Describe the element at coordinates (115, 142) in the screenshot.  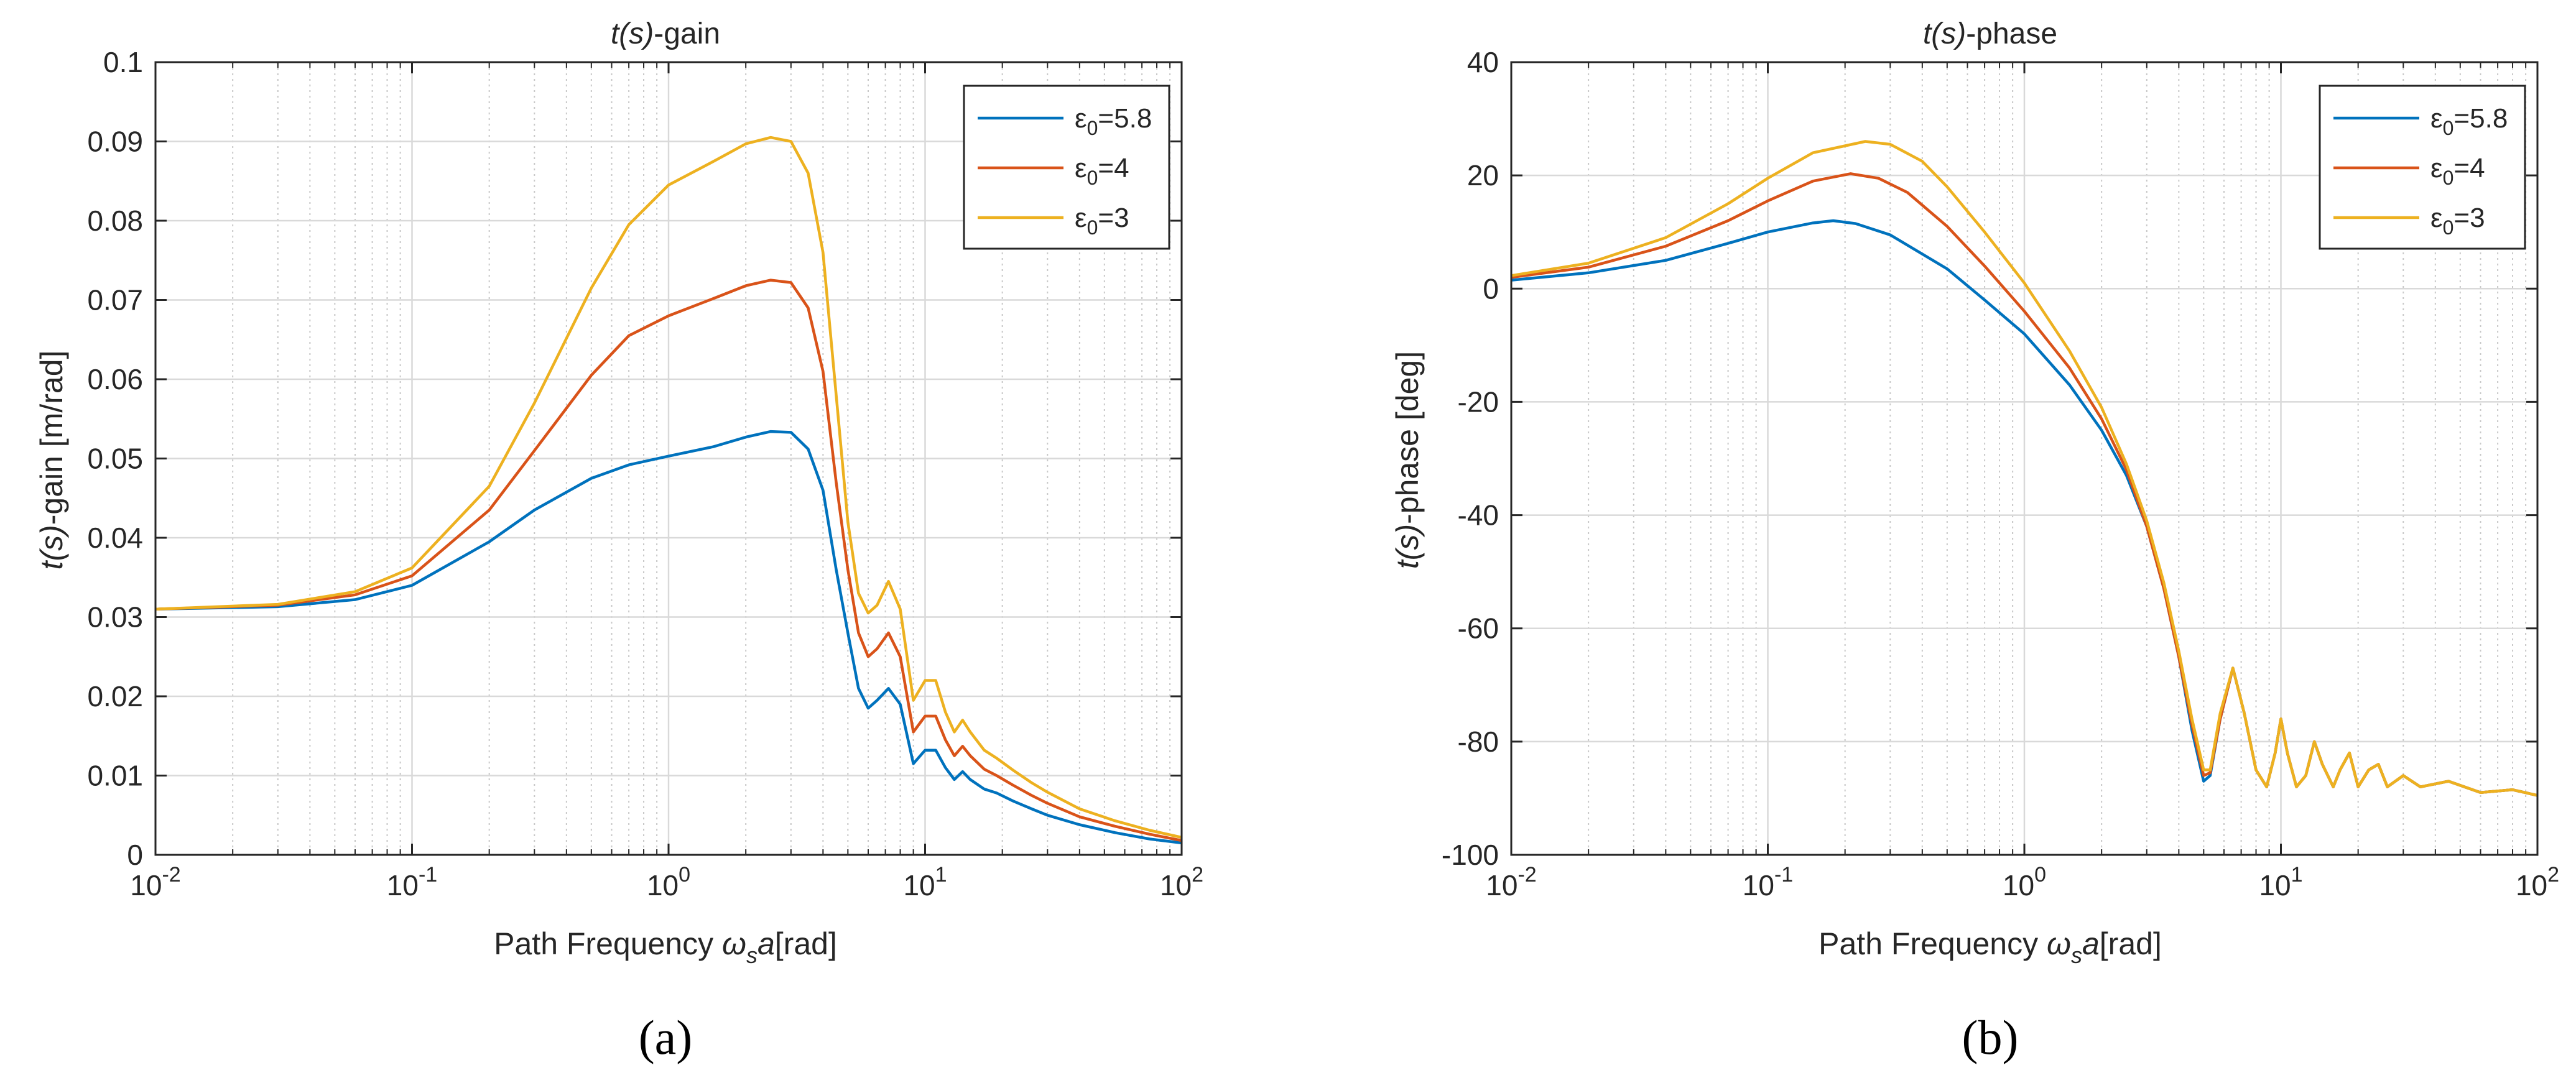
I see `y-tick-label: 0.09` at that location.